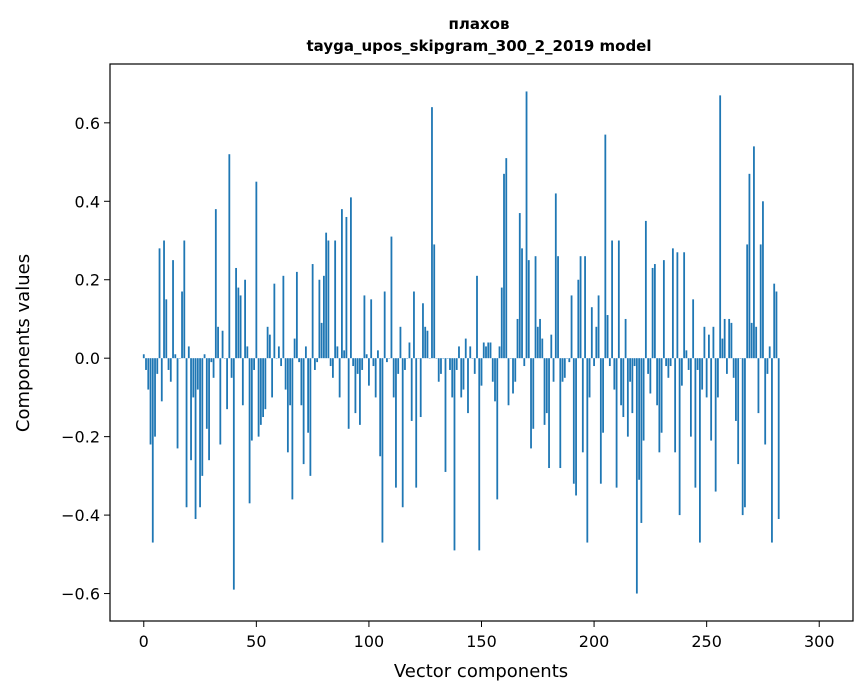 This screenshot has height=696, width=867. I want to click on x-axis-label: Vector components, so click(481, 671).